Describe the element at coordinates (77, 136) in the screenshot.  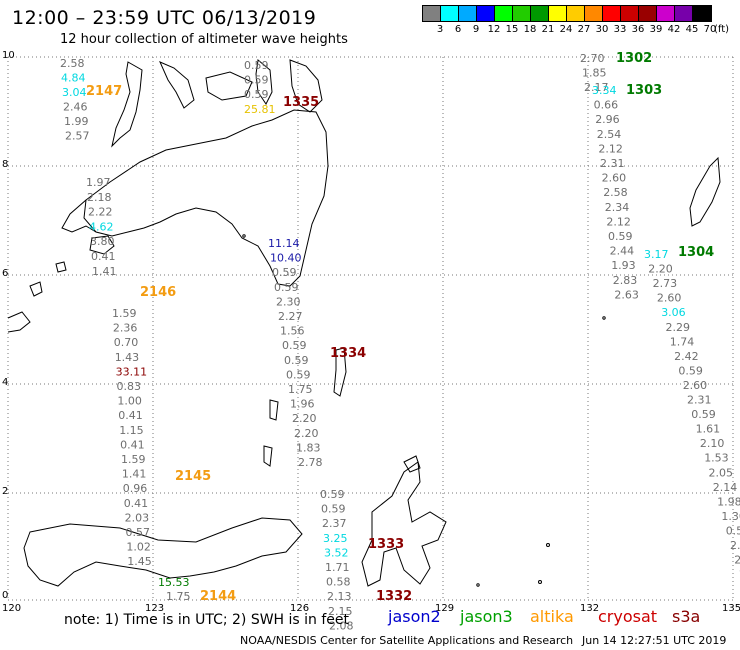
I see `wave-height-value: 2.57` at that location.